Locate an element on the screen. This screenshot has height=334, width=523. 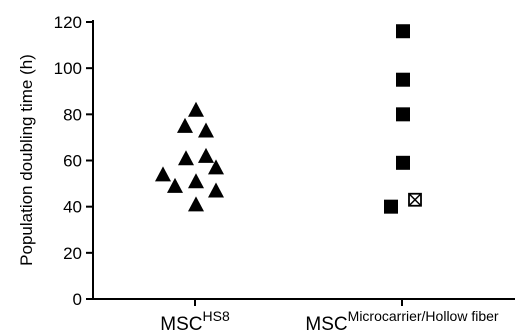
y-tick-label: 40 is located at coordinates (72, 207).